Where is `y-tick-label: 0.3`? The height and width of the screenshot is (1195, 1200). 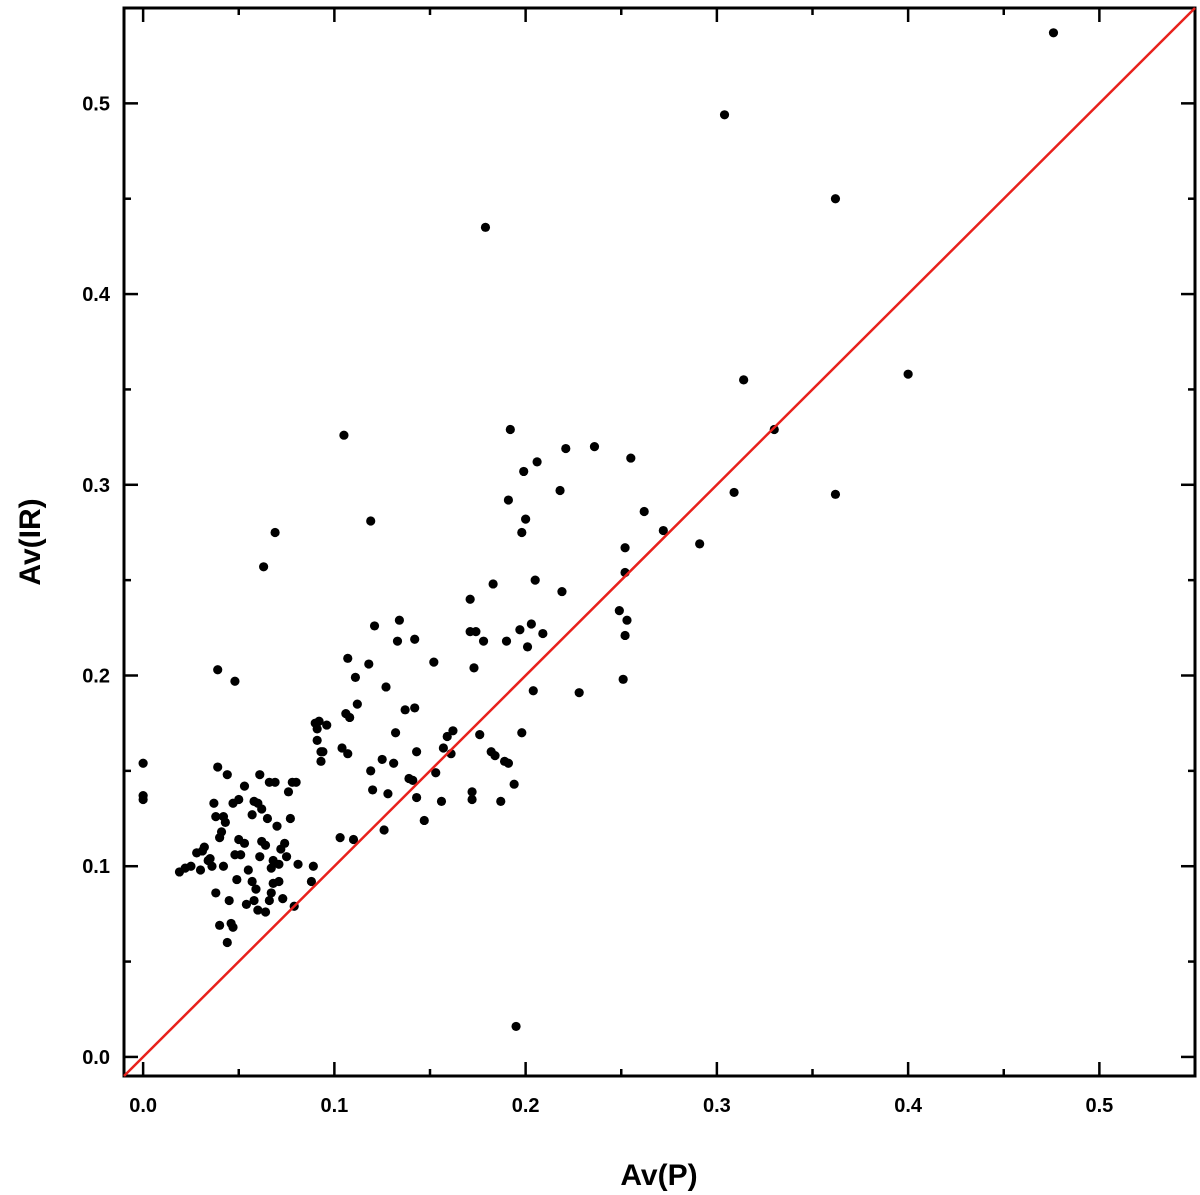
y-tick-label: 0.3 is located at coordinates (96, 486).